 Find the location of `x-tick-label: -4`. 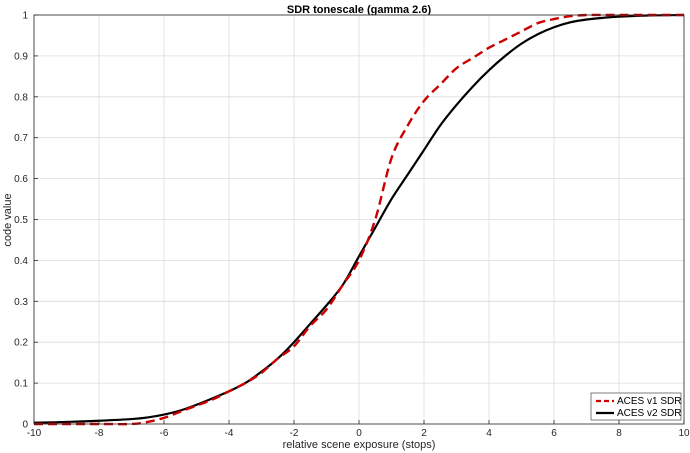

x-tick-label: -4 is located at coordinates (229, 433).